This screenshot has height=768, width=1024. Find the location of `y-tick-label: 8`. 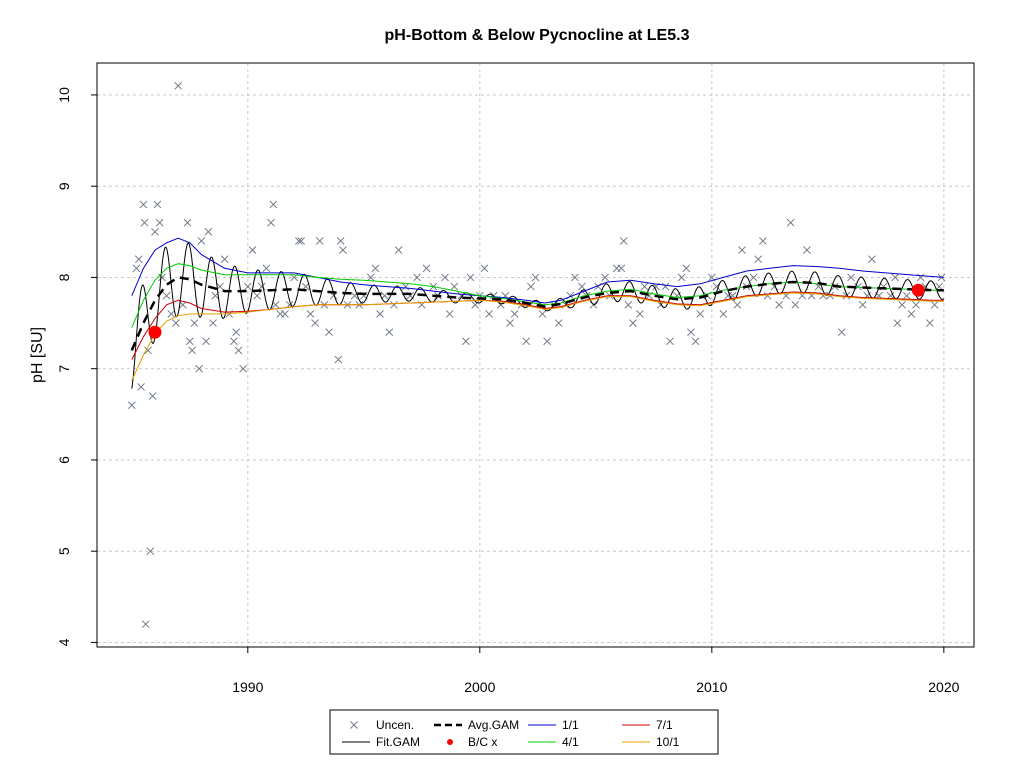

y-tick-label: 8 is located at coordinates (64, 277).